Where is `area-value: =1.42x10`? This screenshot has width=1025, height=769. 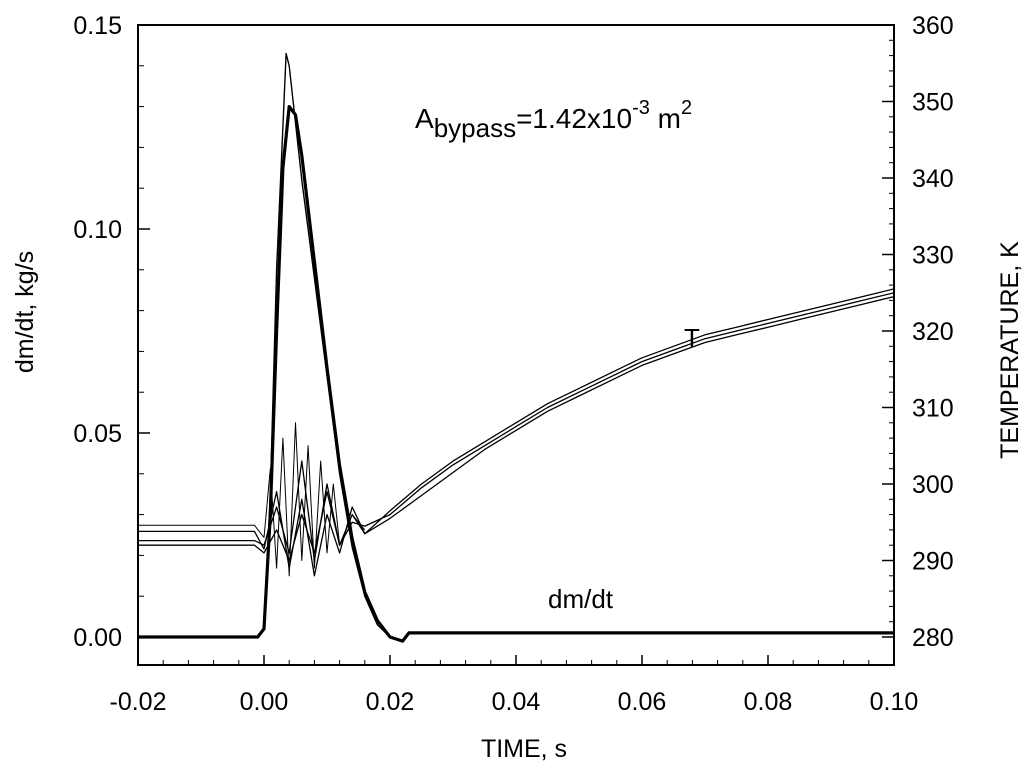 area-value: =1.42x10 is located at coordinates (574, 118).